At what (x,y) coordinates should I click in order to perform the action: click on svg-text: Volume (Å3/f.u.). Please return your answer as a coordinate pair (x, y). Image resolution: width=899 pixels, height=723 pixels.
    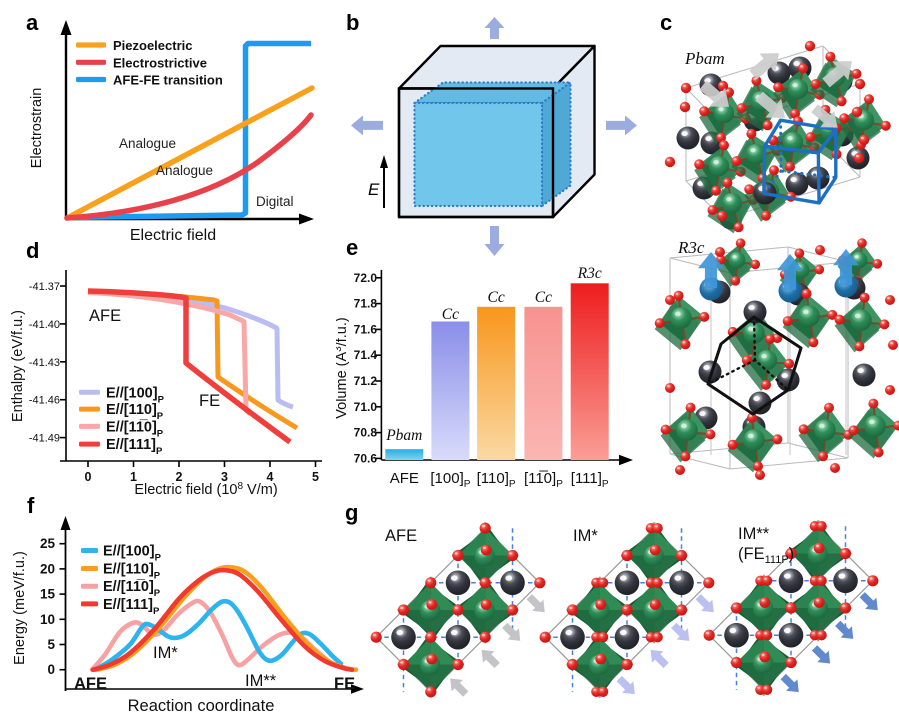
    Looking at the image, I should click on (343, 367).